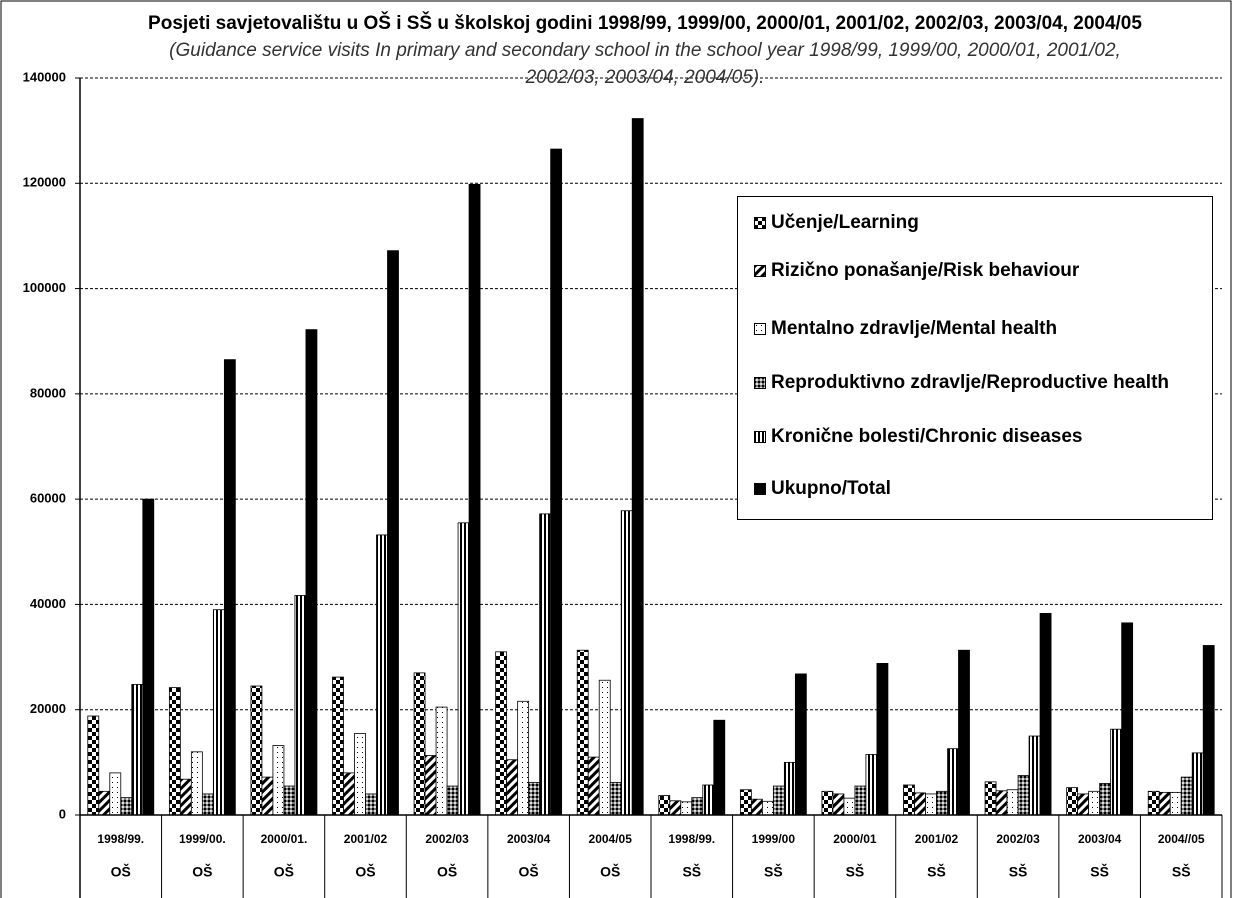 This screenshot has width=1236, height=898. I want to click on y-tick-label: 140000, so click(44, 76).